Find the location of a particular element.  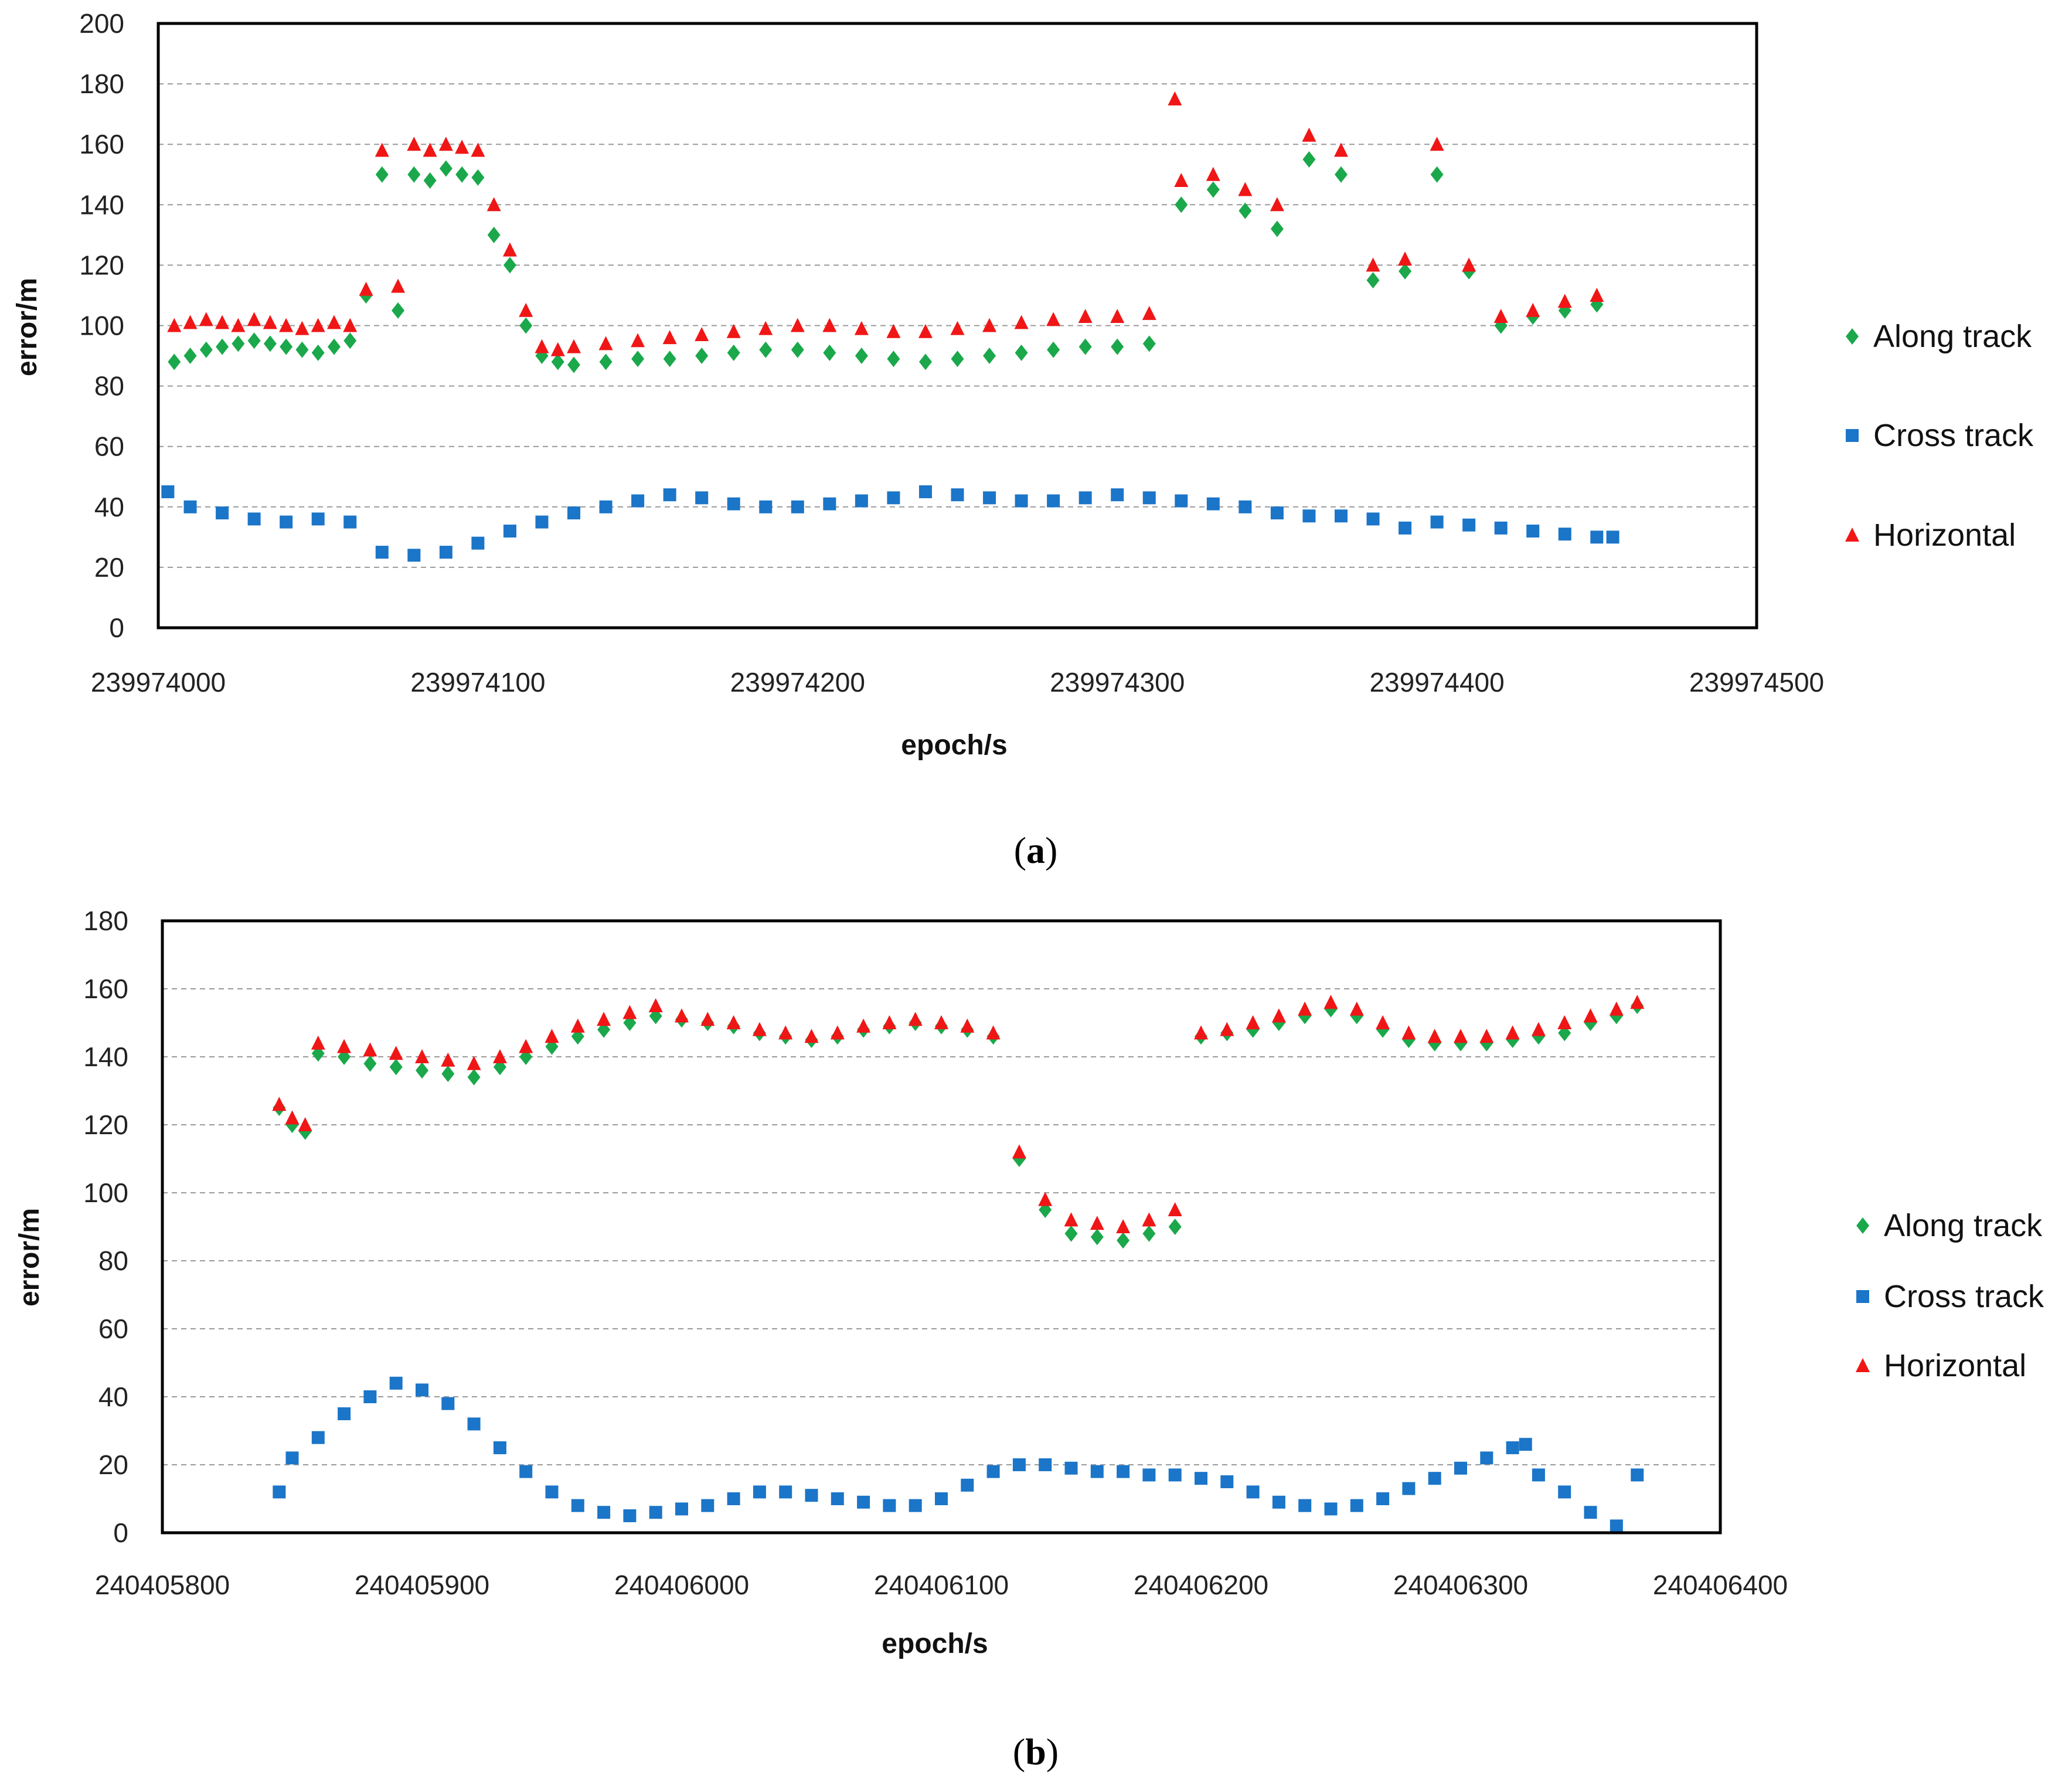

x-tick-label: 239974300 is located at coordinates (1117, 682).